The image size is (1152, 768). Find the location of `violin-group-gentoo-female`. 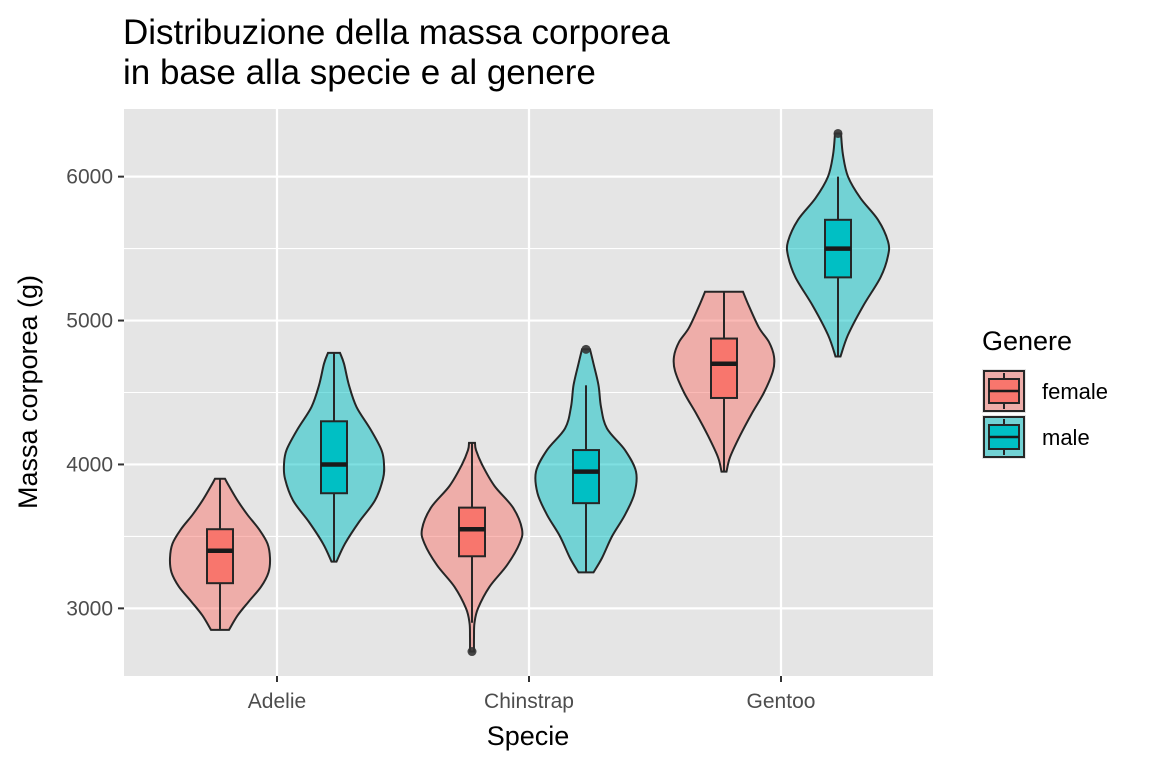

violin-group-gentoo-female is located at coordinates (724, 381).